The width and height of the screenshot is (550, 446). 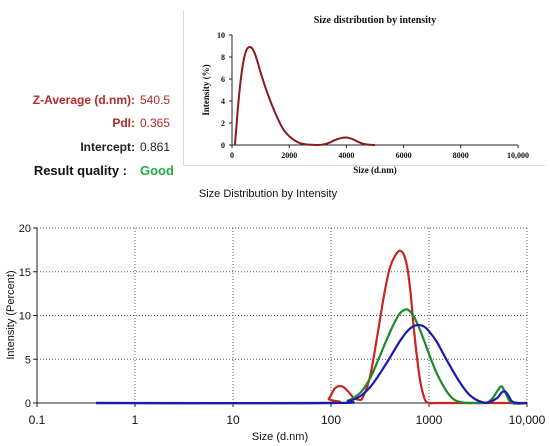 What do you see at coordinates (461, 155) in the screenshot?
I see `top-chart-x-tick-label: 8000` at bounding box center [461, 155].